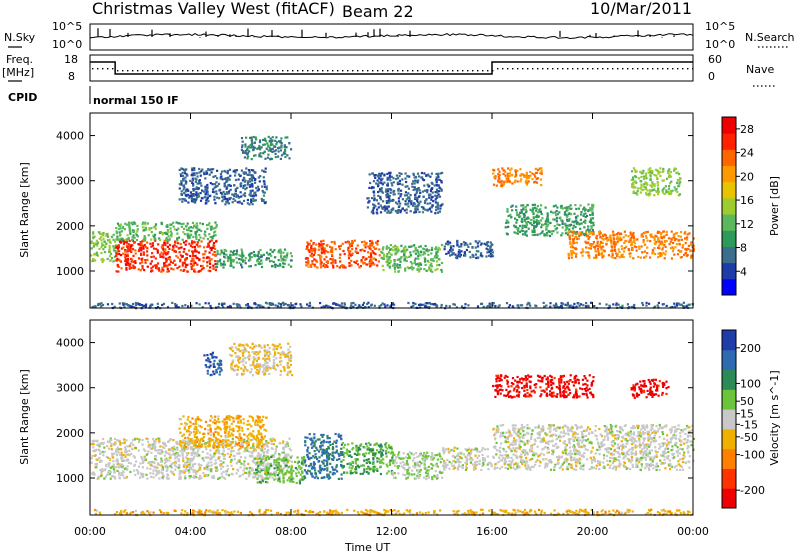  Describe the element at coordinates (399, 35) in the screenshot. I see `nsky-panel: N.Sky 10^5 10^0 10^5 10^0 N.Search` at that location.